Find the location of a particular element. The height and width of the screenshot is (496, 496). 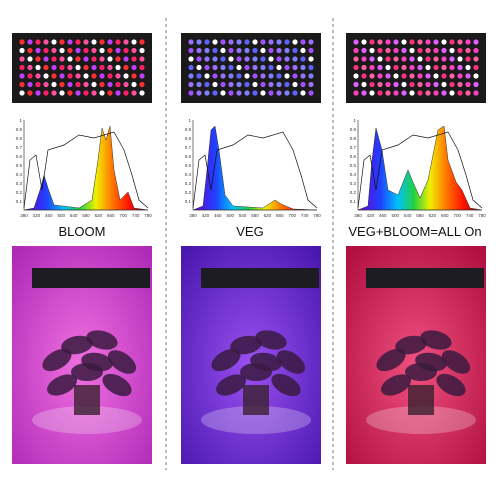

lamp is located at coordinates (91, 278).